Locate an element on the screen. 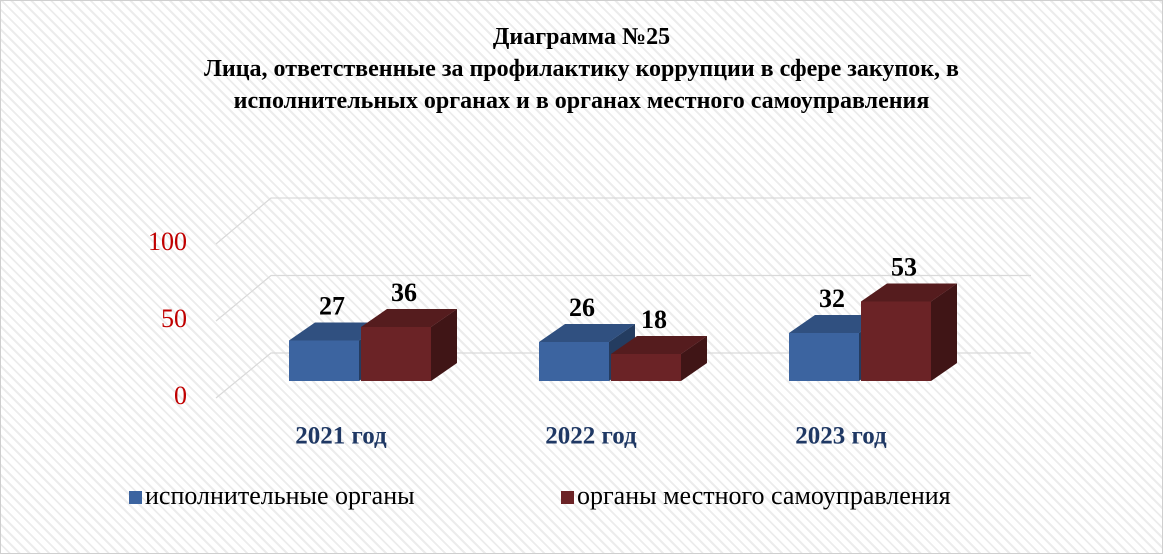  data-label: 26 is located at coordinates (582, 307).